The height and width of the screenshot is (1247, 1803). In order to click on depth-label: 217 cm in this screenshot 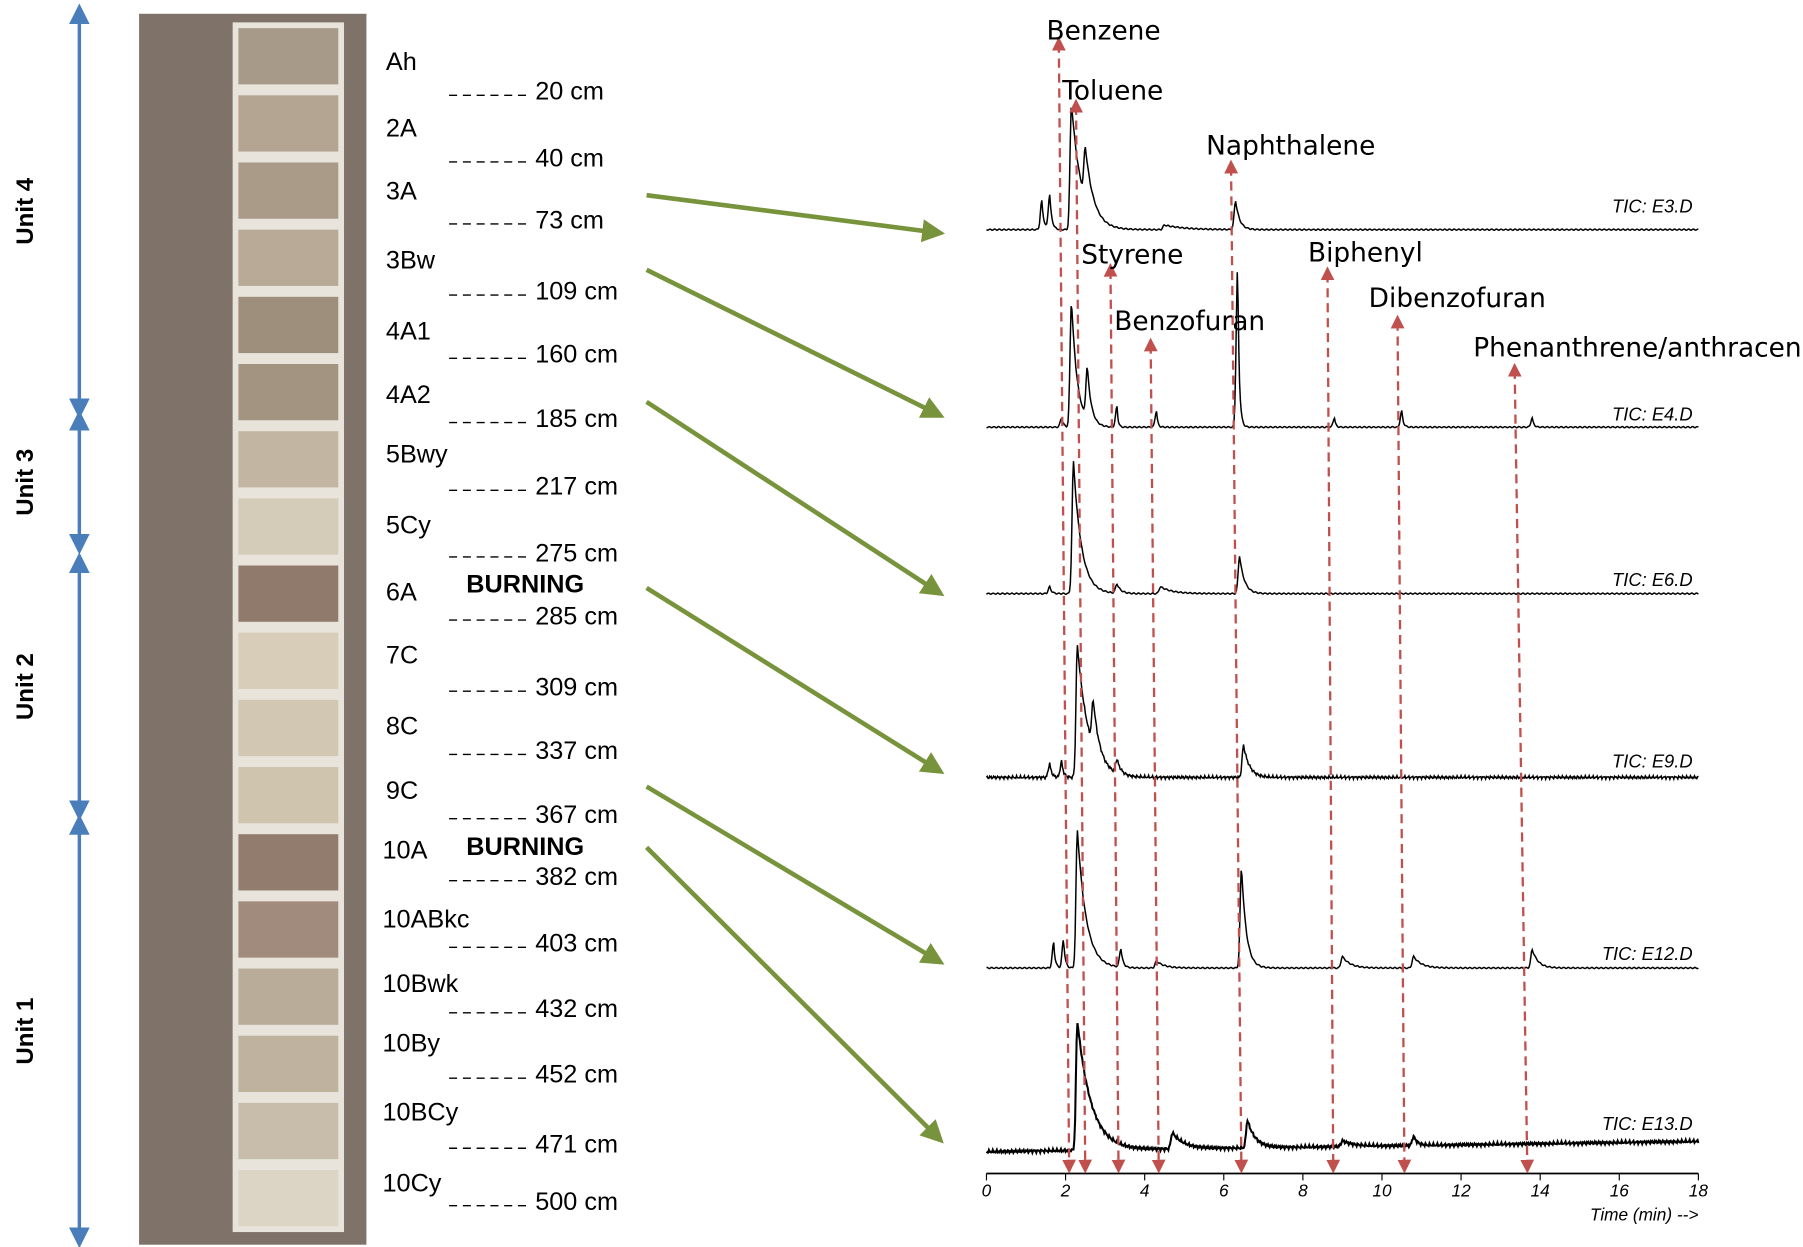, I will do `click(576, 487)`.